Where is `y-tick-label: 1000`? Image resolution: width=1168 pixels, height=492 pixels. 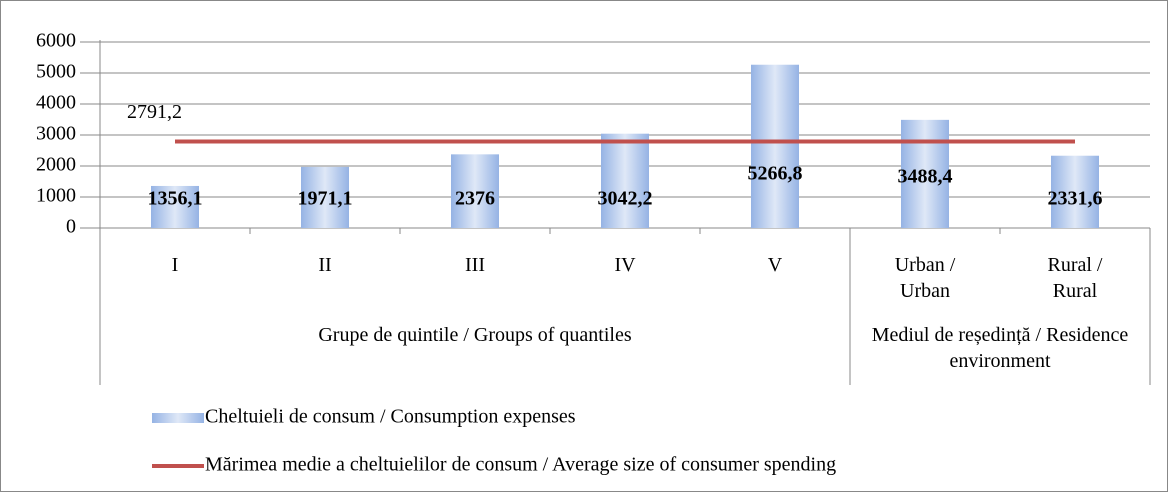
y-tick-label: 1000 is located at coordinates (56, 196).